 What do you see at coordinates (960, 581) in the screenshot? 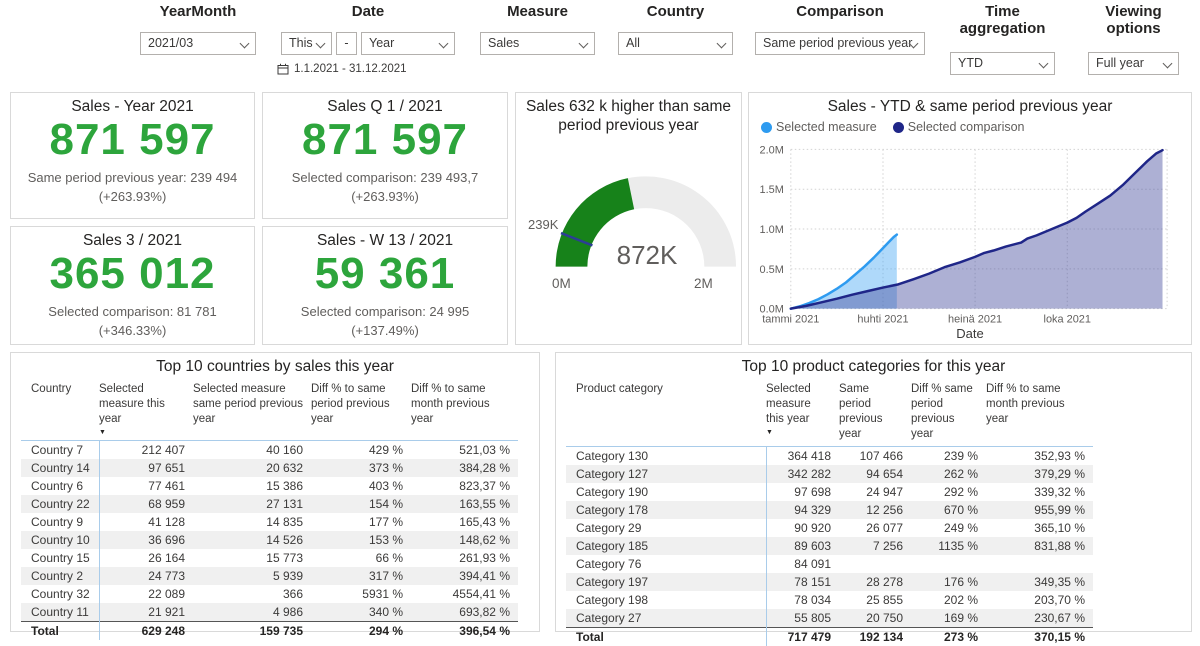
I see `cell-value: 176 %` at bounding box center [960, 581].